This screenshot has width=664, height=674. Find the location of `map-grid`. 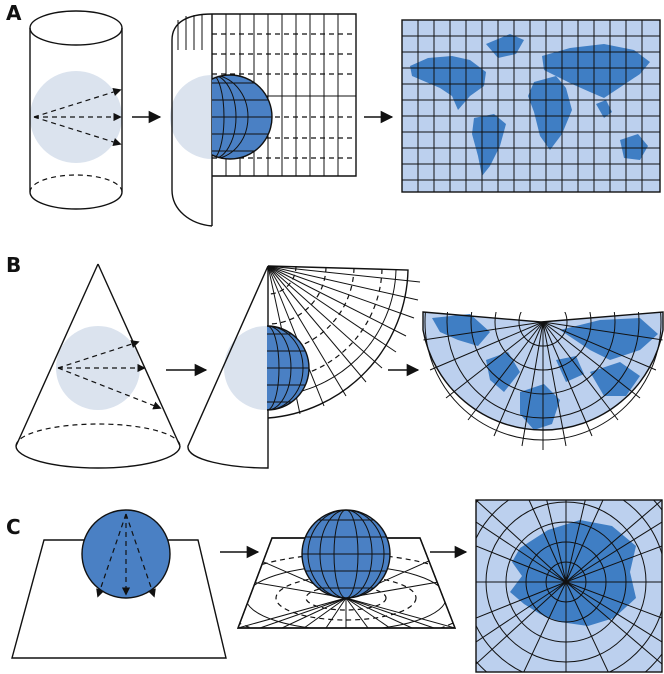

map-grid is located at coordinates (531, 106).